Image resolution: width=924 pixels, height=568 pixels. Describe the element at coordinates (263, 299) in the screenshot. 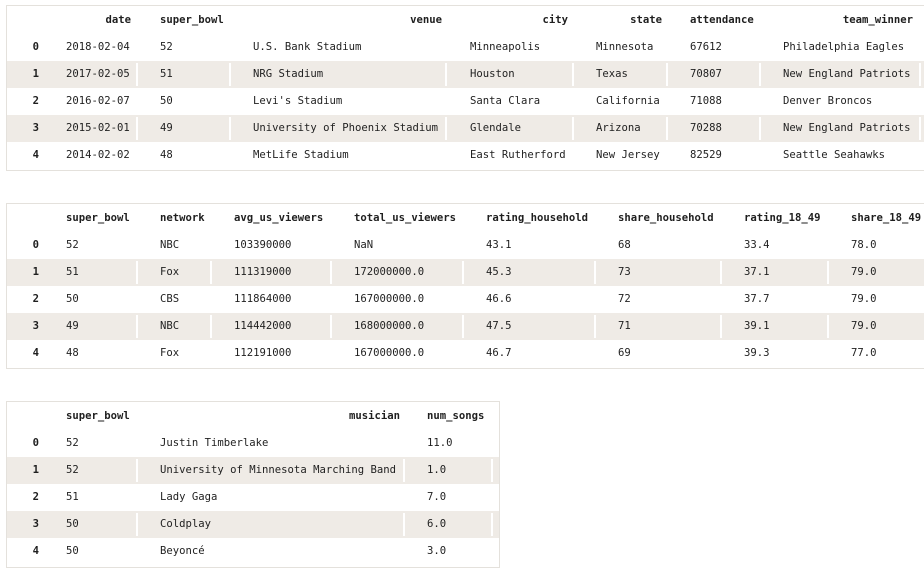

I see `cell-avg-us-viewers: 111864000` at that location.